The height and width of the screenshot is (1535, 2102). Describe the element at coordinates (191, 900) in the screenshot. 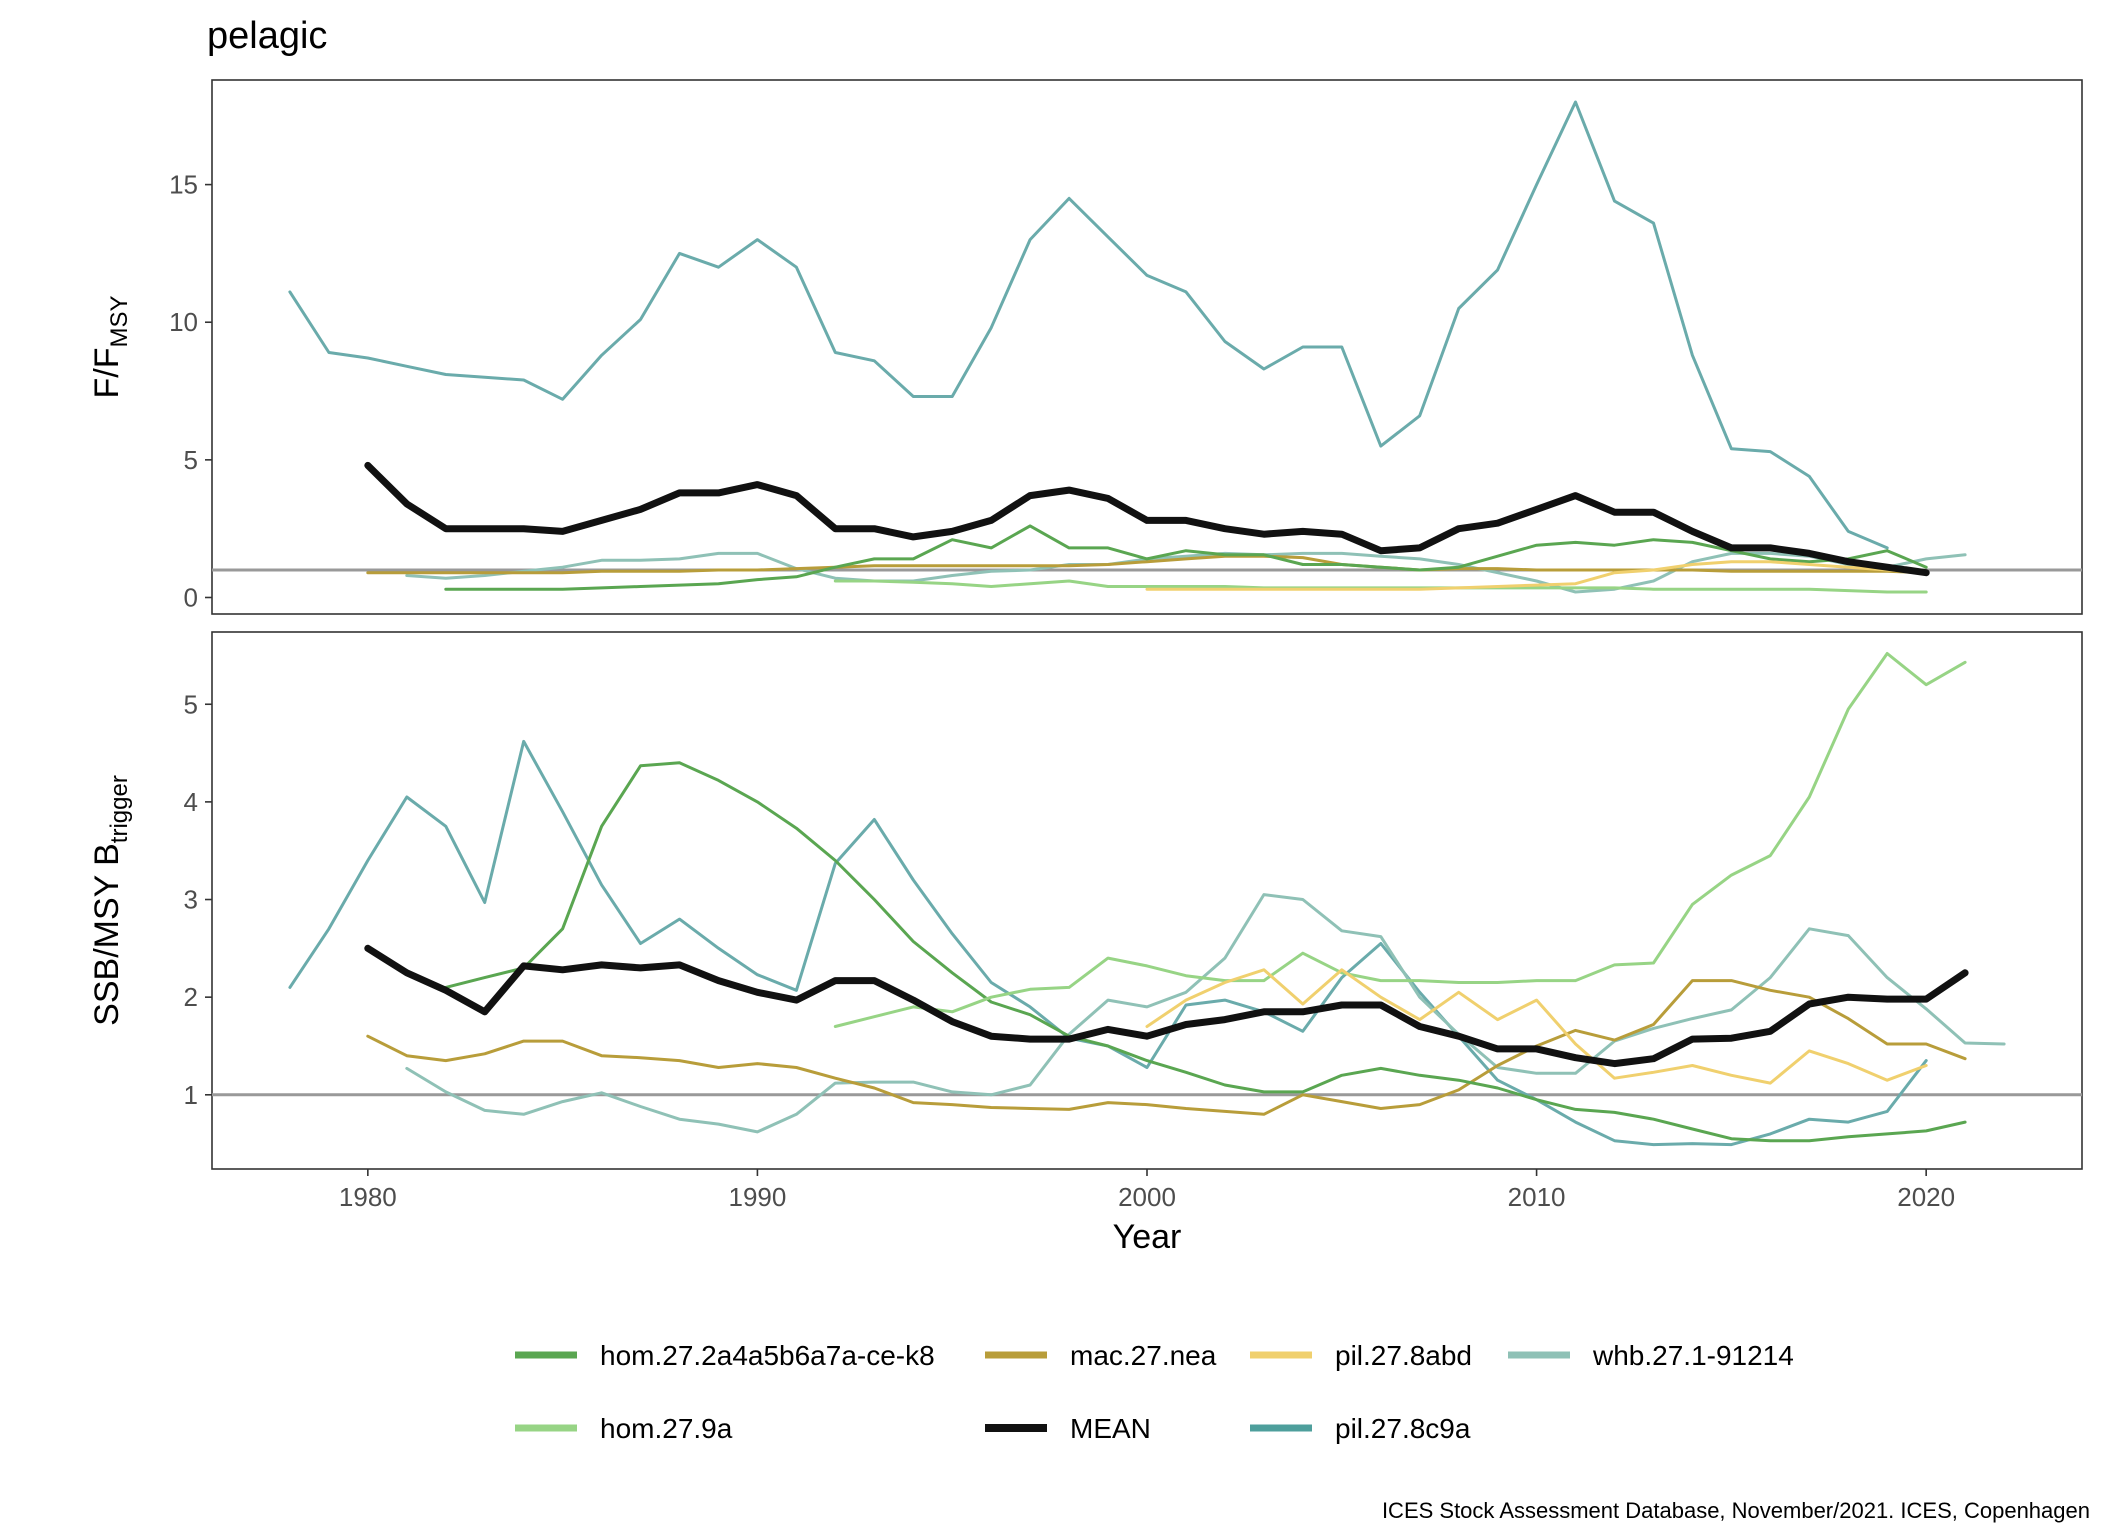

I see `y-tick-label: 3` at that location.